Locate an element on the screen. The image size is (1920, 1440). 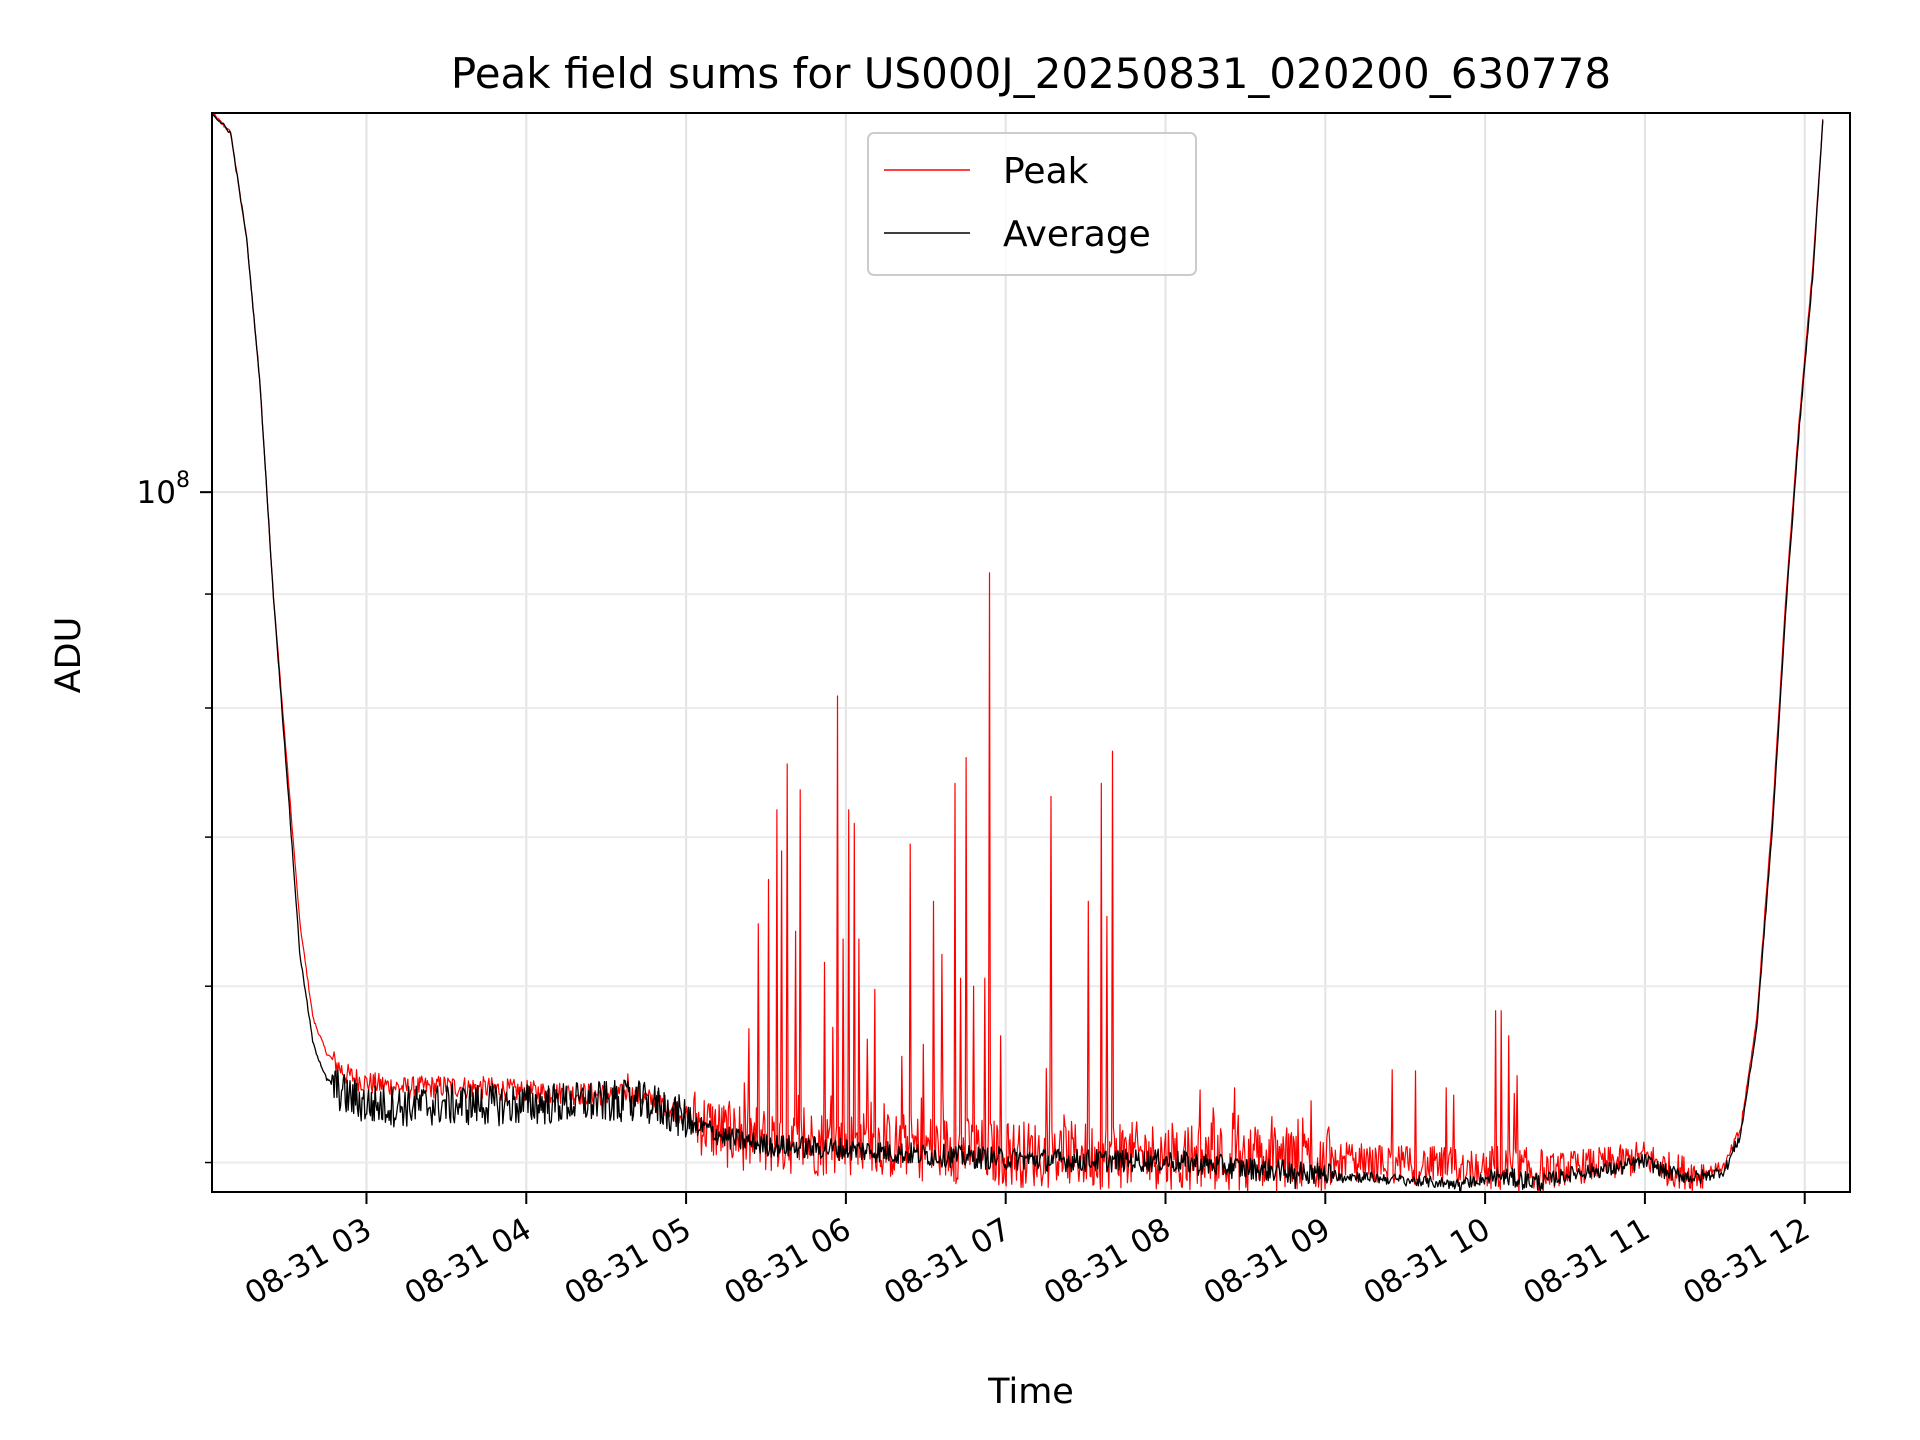
legend-label: Average is located at coordinates (1077, 234).